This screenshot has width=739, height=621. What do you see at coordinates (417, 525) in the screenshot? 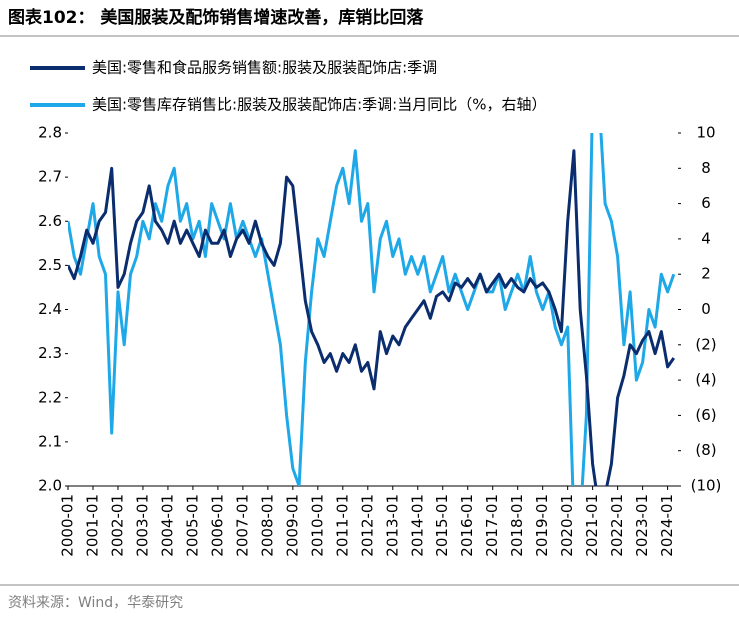
I see `x-tick-label: 2014-01` at bounding box center [417, 525].